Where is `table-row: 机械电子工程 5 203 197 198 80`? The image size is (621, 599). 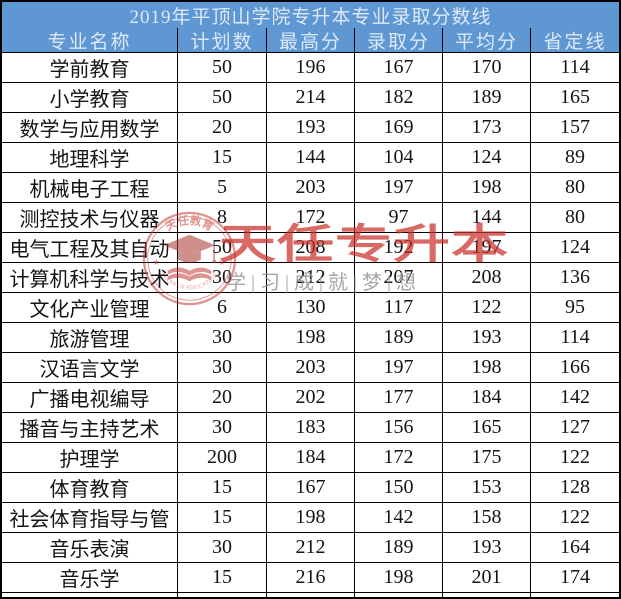 table-row: 机械电子工程 5 203 197 198 80 is located at coordinates (310, 188).